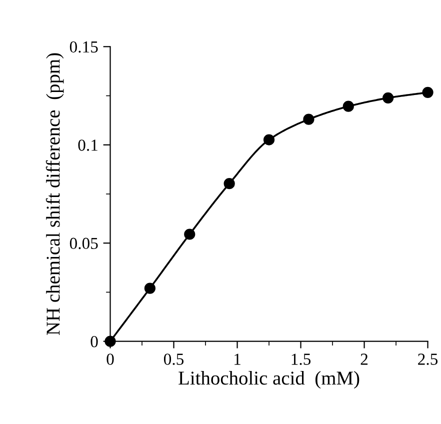 This screenshot has width=441, height=424. Describe the element at coordinates (364, 359) in the screenshot. I see `x-tick-label: 2` at that location.